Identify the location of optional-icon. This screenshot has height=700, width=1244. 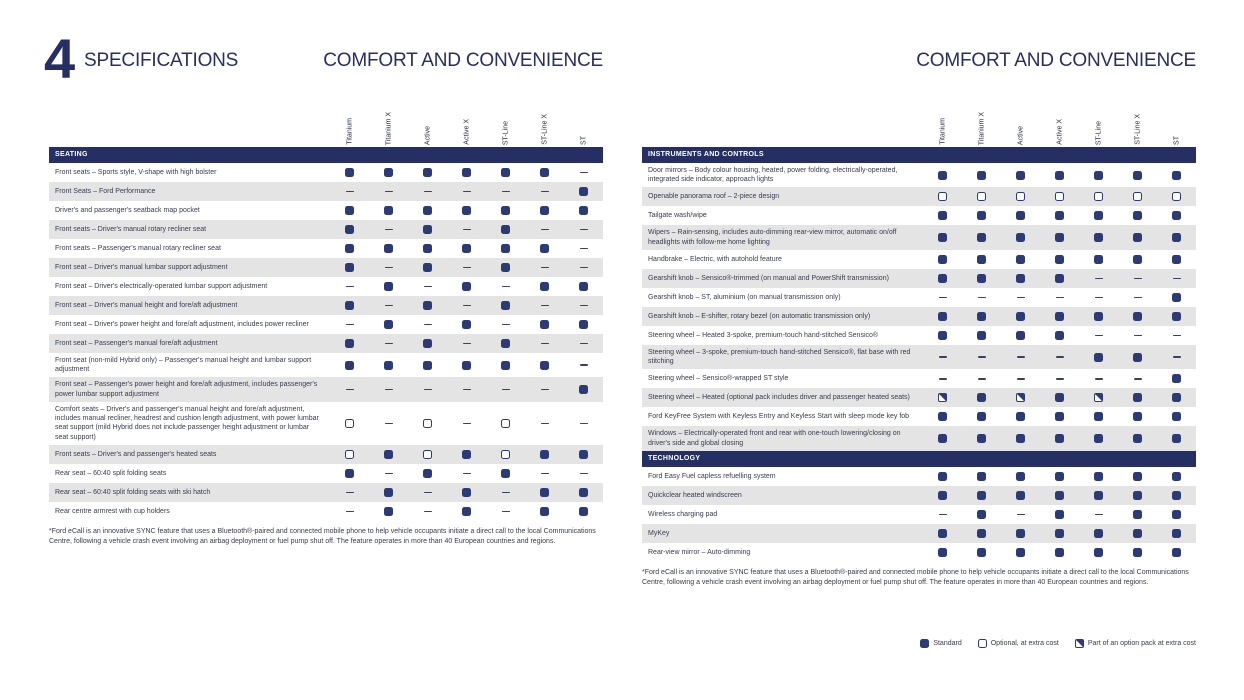
(505, 423).